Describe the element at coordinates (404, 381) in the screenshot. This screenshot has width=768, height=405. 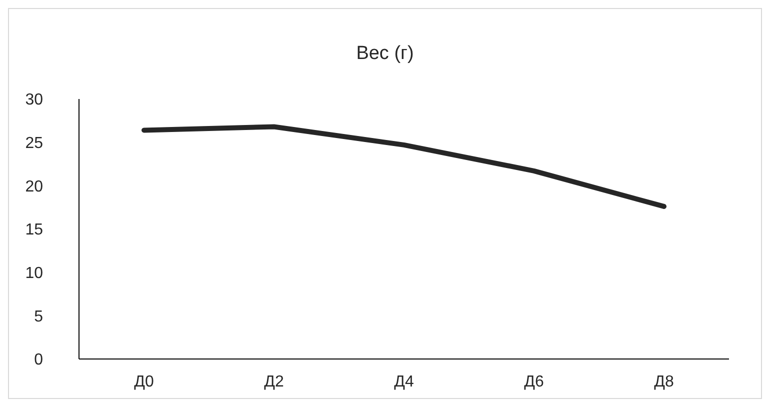
I see `x-tick-label: Д4` at that location.